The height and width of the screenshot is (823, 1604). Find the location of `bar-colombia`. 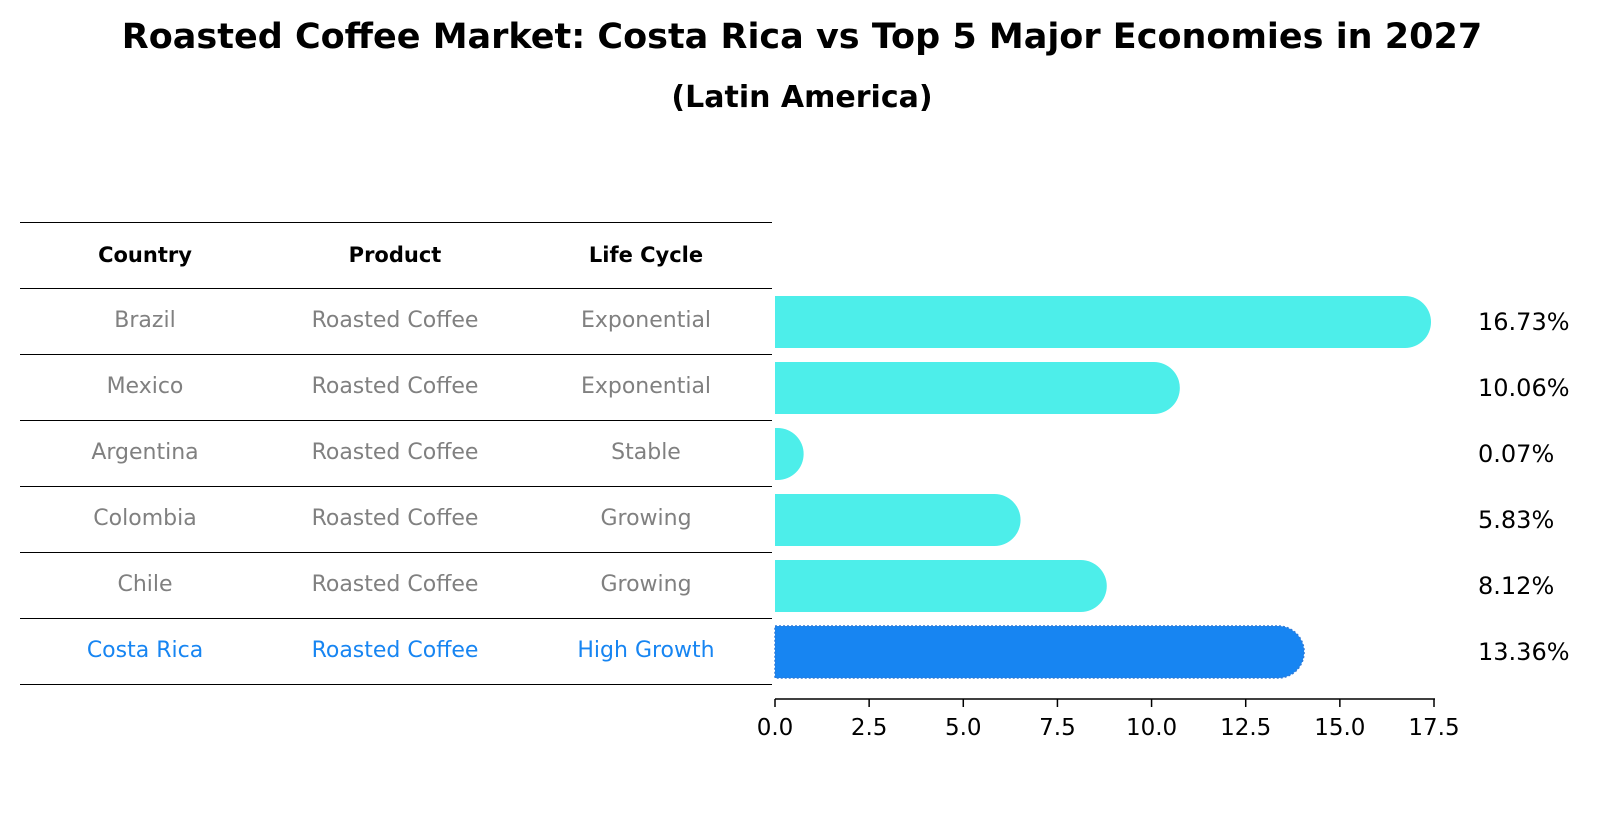

bar-colombia is located at coordinates (898, 520).